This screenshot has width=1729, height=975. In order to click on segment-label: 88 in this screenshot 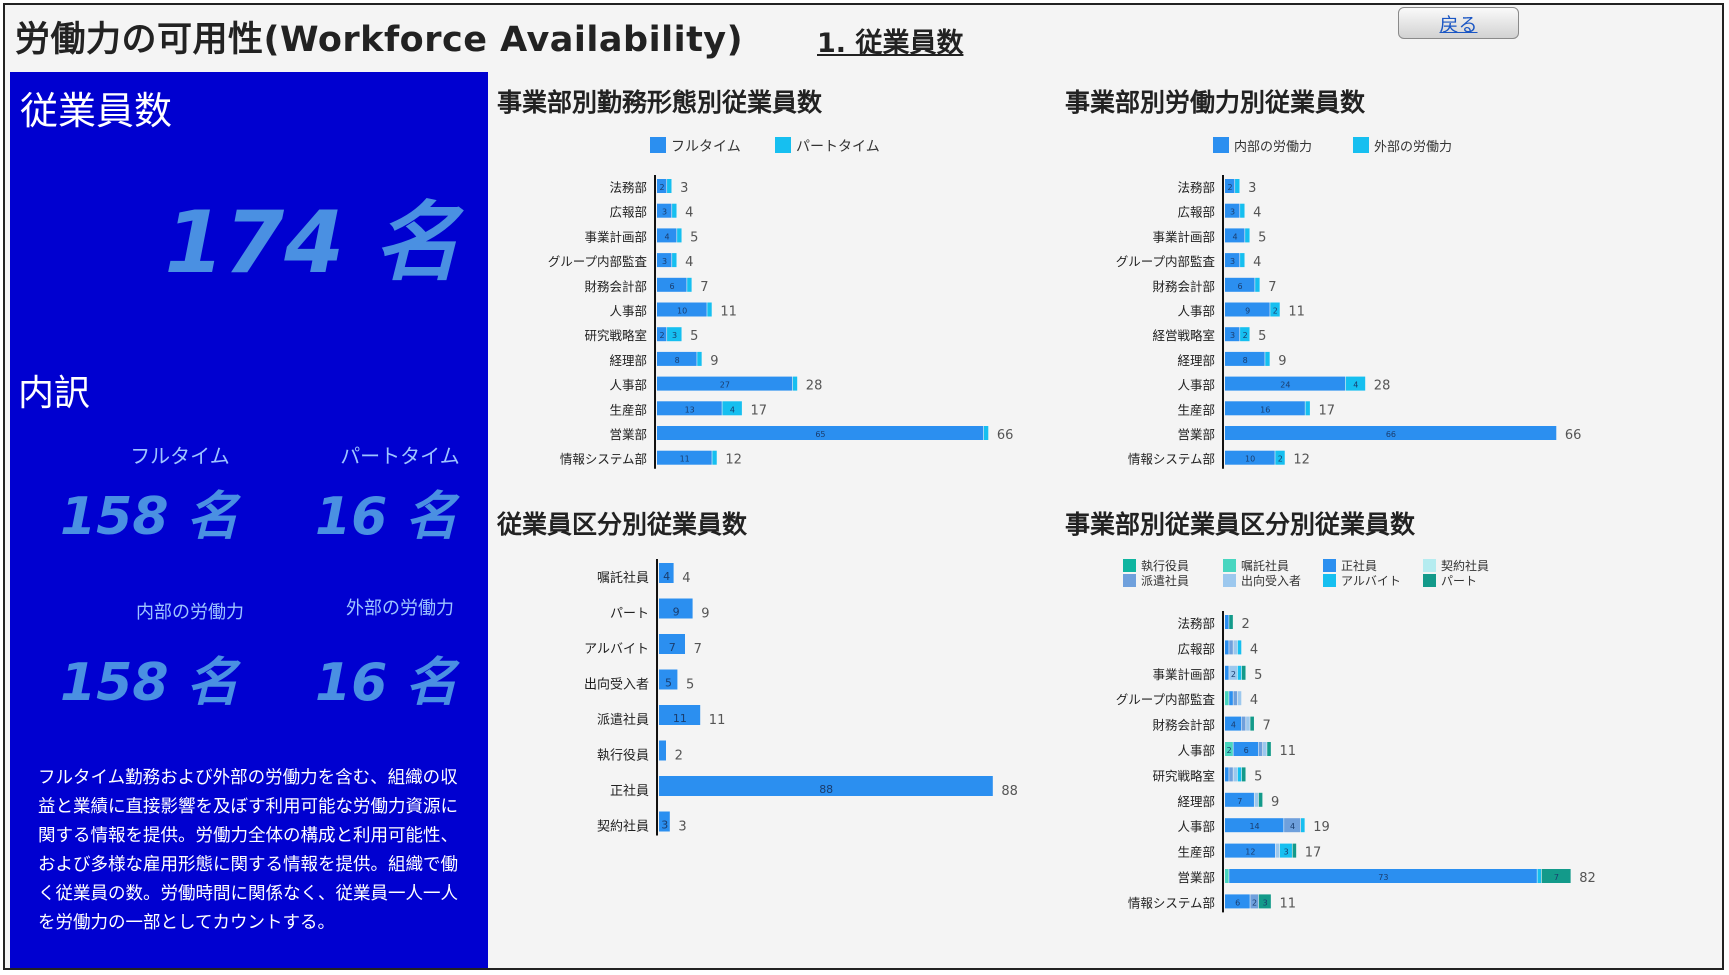, I will do `click(826, 789)`.